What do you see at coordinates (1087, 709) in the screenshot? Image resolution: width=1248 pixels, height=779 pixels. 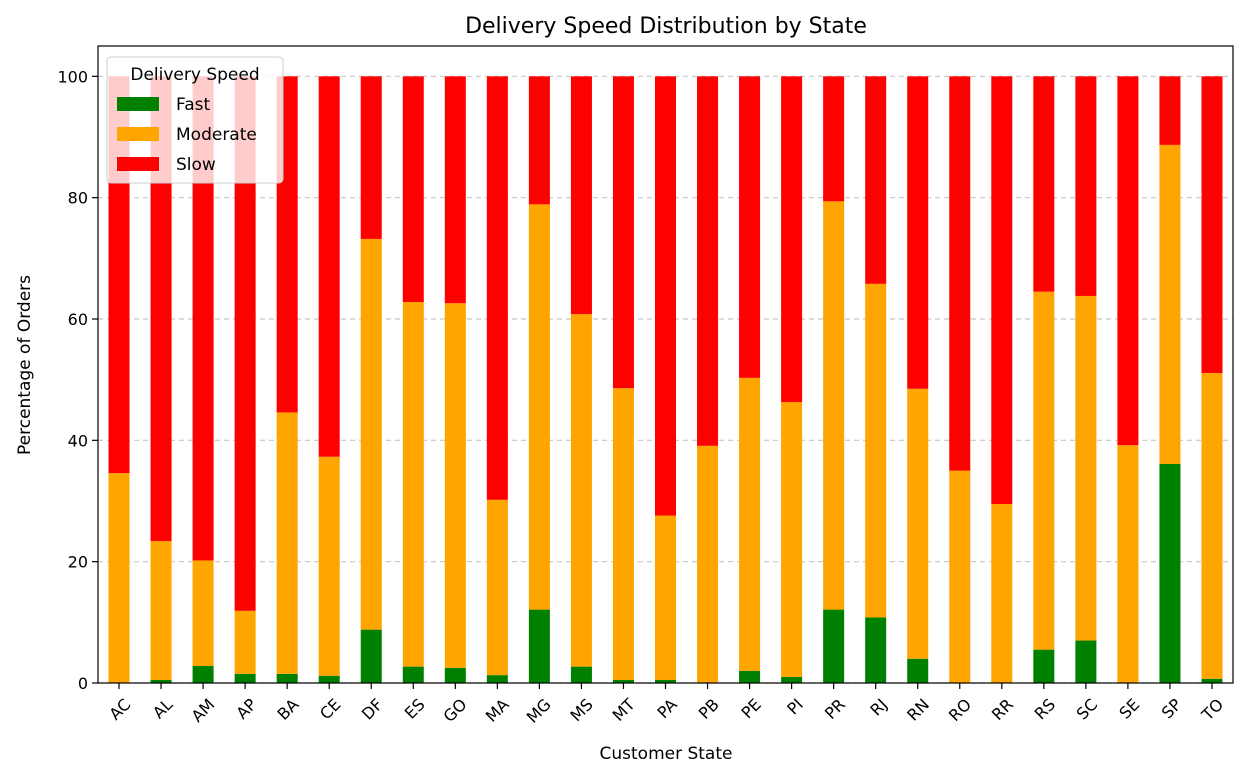 I see `x-tick-label: SC` at bounding box center [1087, 709].